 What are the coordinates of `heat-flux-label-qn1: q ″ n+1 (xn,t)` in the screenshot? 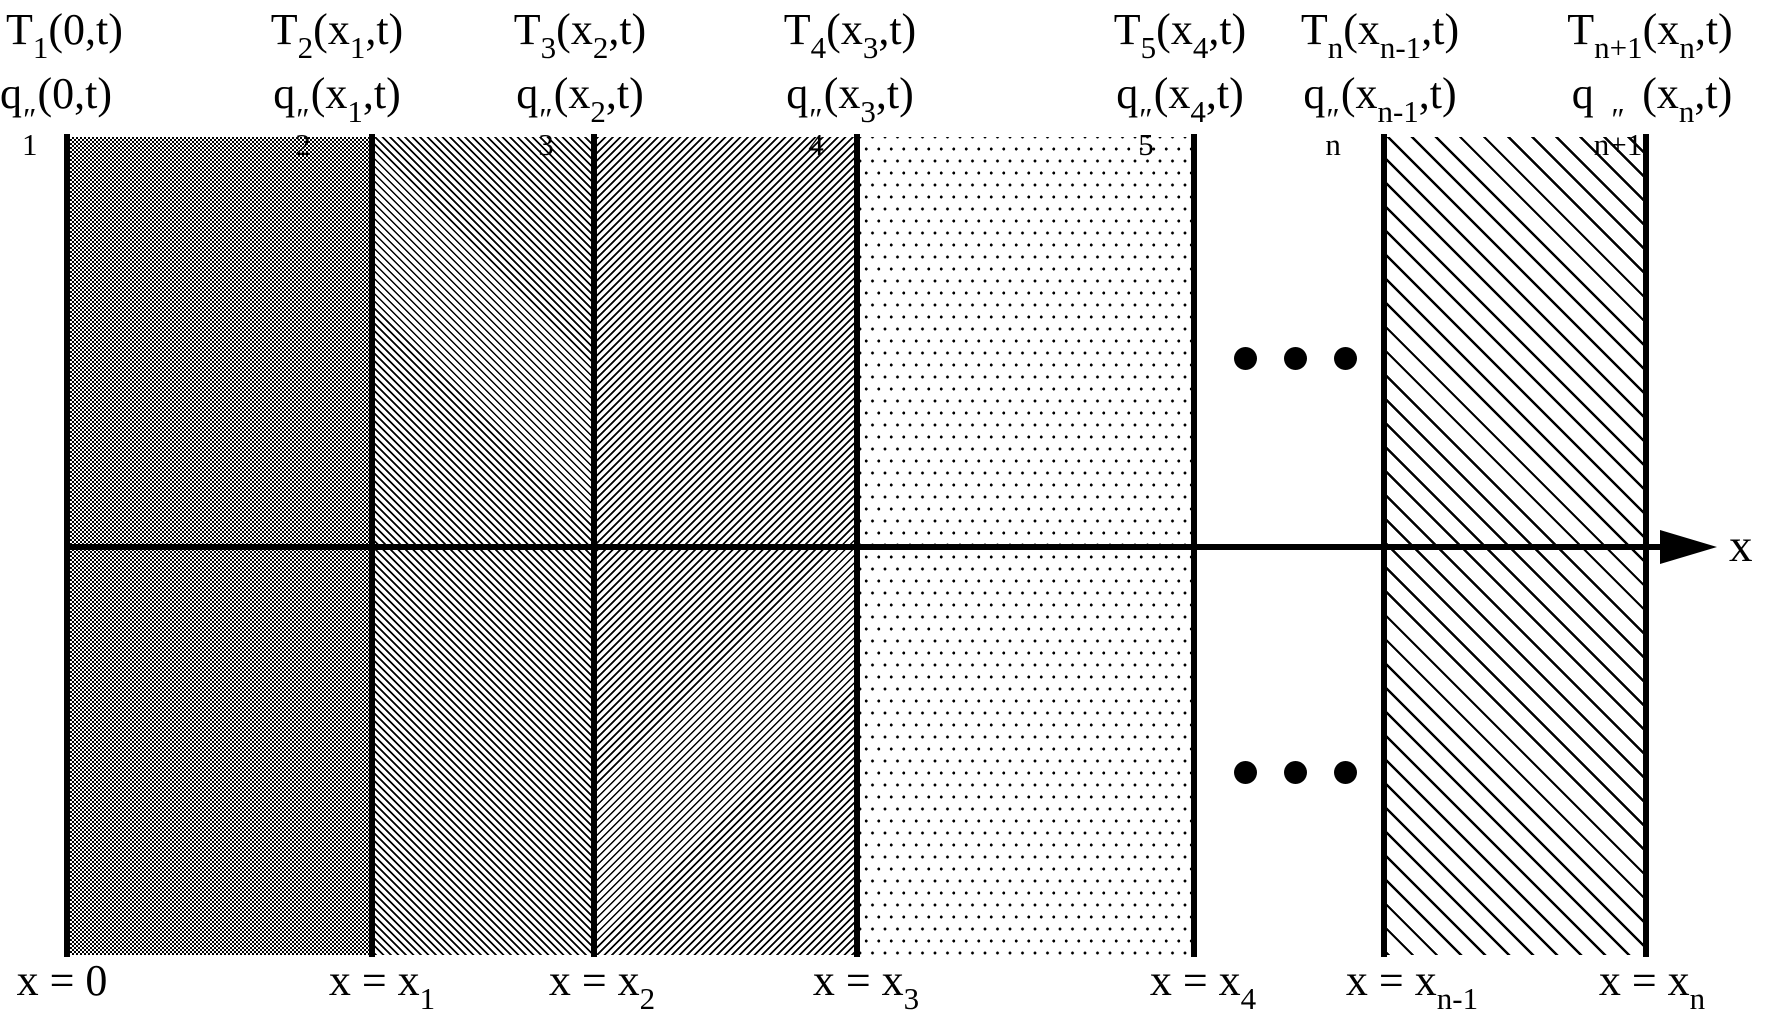 It's located at (1652, 114).